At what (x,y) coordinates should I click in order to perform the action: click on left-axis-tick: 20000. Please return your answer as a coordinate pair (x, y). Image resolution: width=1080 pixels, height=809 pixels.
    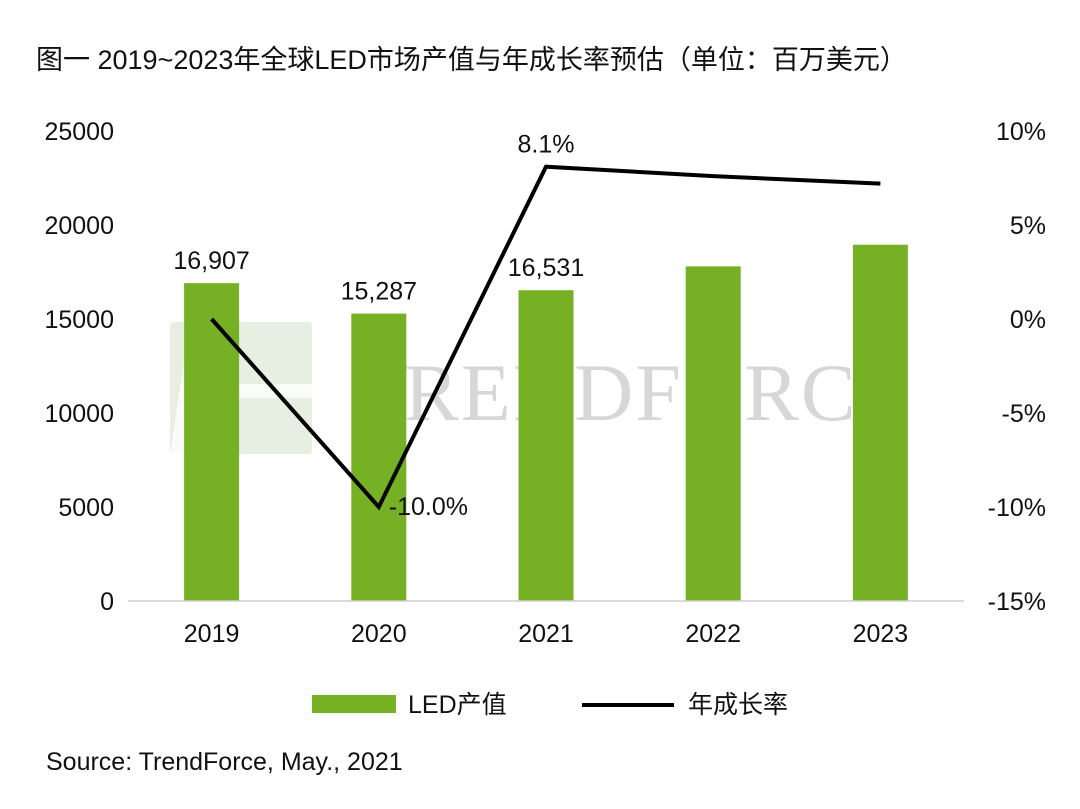
    Looking at the image, I should click on (79, 226).